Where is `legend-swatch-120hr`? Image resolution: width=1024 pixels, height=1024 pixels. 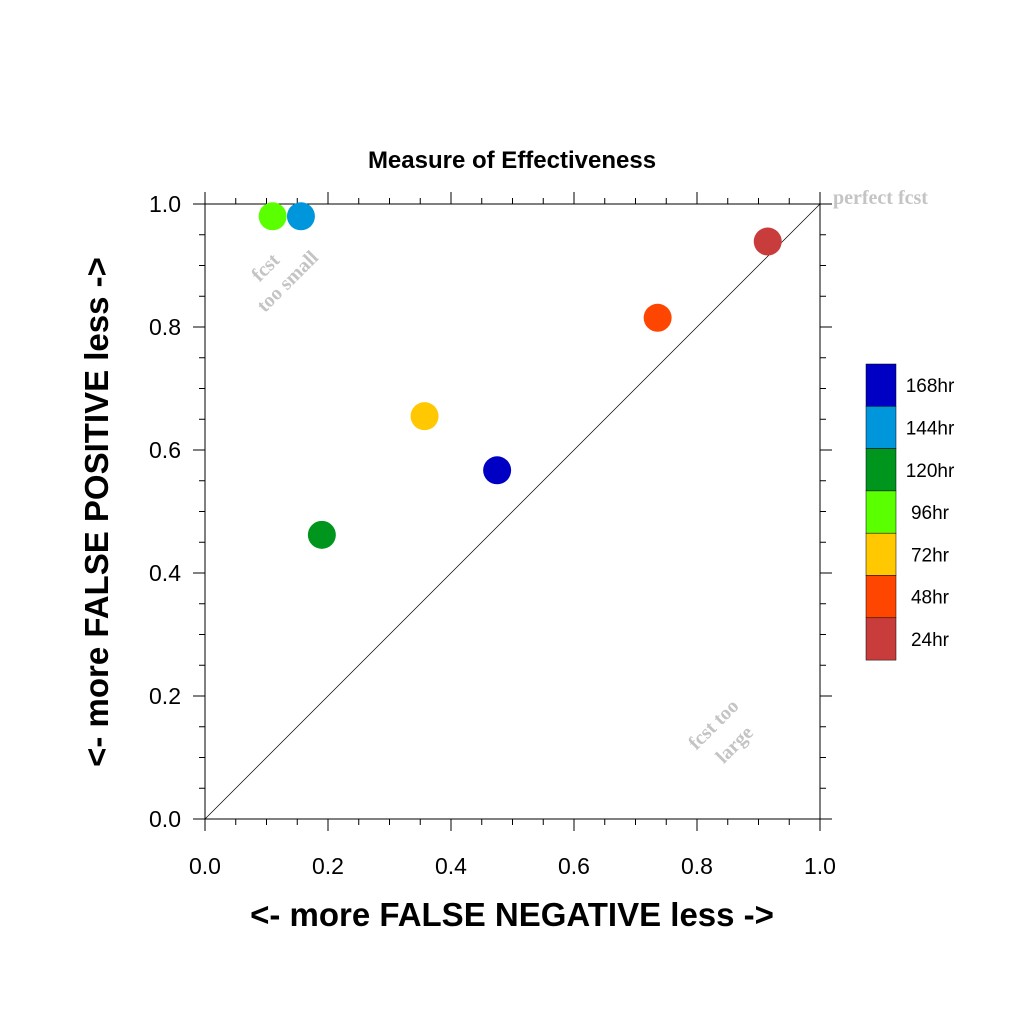
legend-swatch-120hr is located at coordinates (881, 470).